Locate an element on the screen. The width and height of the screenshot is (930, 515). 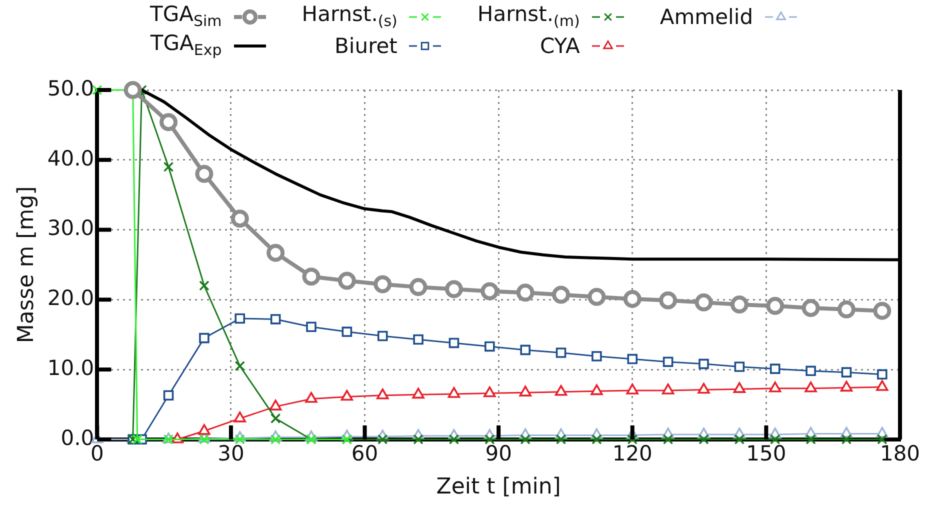
y-tick-label: 40.0 is located at coordinates (70, 158).